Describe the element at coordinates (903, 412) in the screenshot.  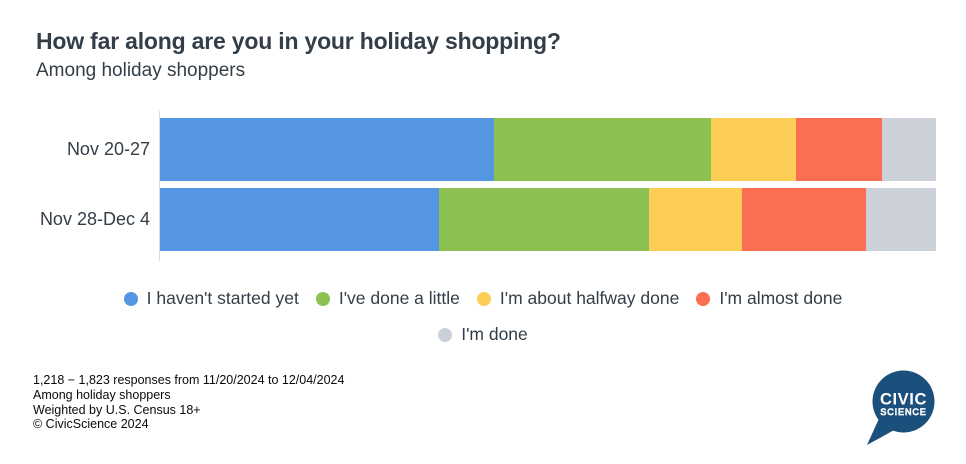
I see `logo-text-science: SCIENCE` at that location.